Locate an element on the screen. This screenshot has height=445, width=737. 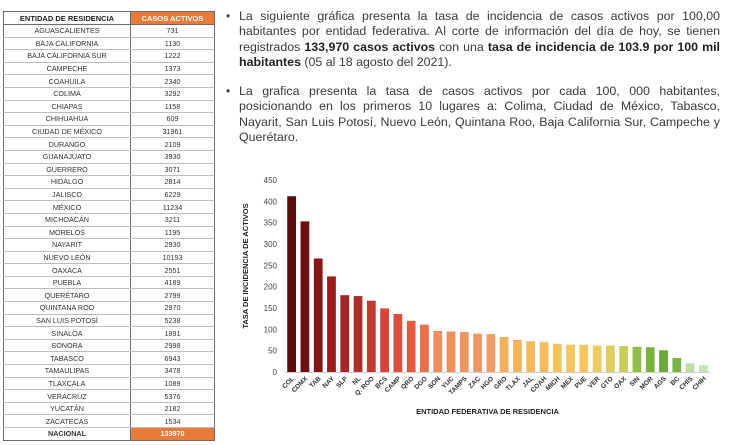
table-row: SONORA 2998 is located at coordinates (109, 346).